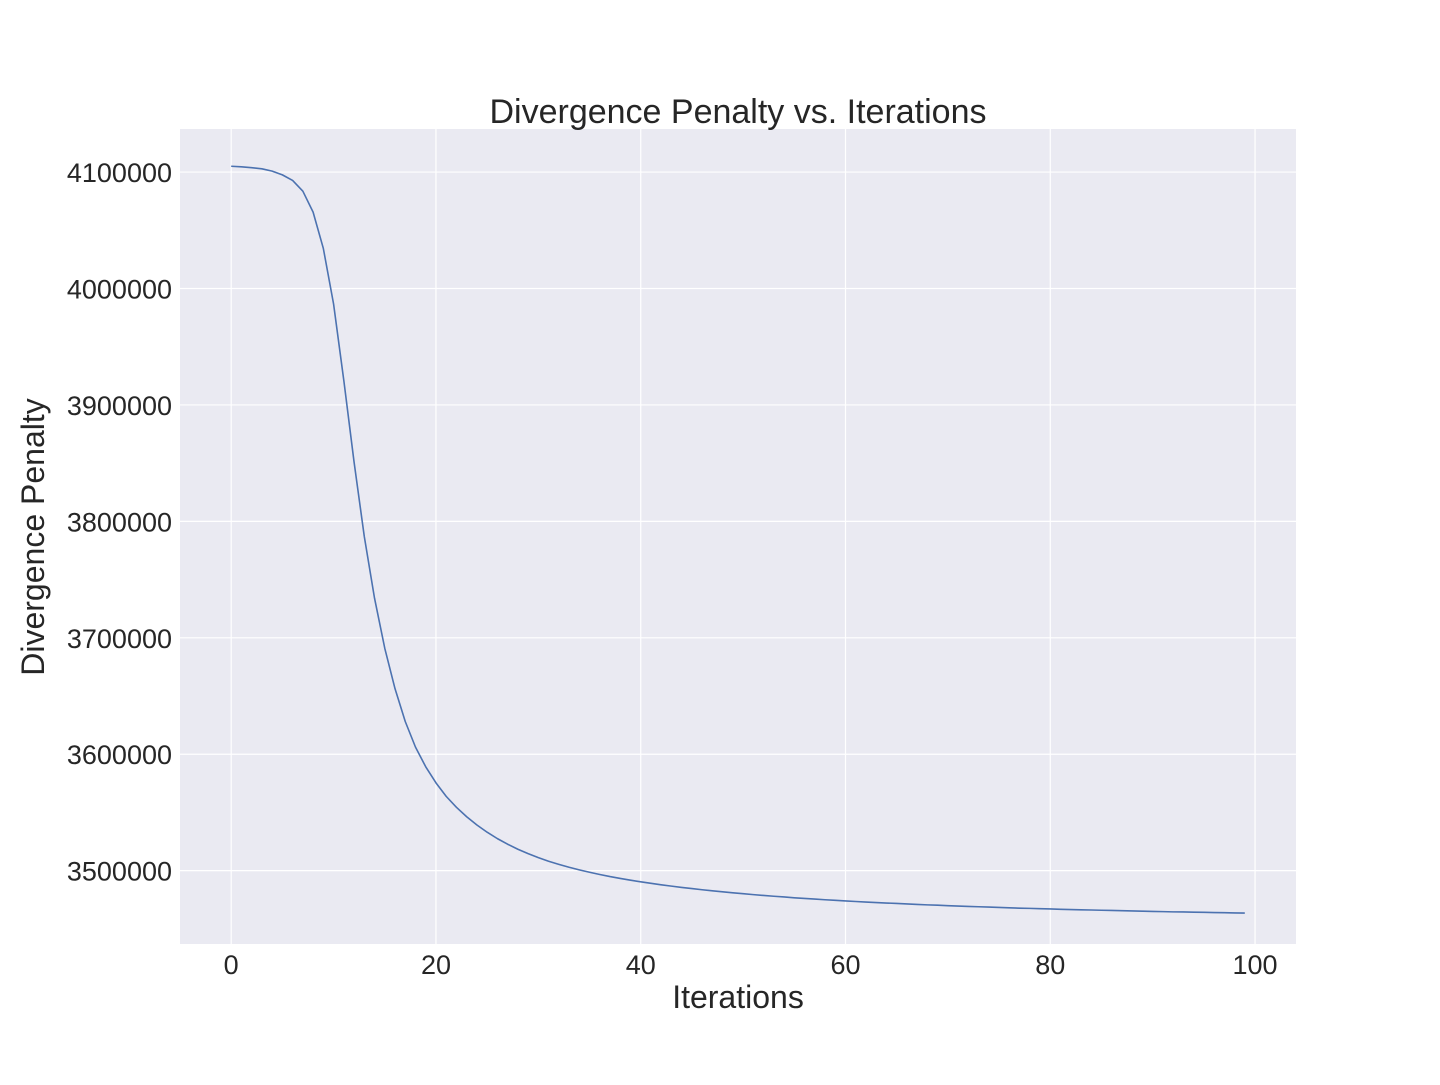 The height and width of the screenshot is (1085, 1440). What do you see at coordinates (119, 406) in the screenshot?
I see `y-tick-label: 3900000` at bounding box center [119, 406].